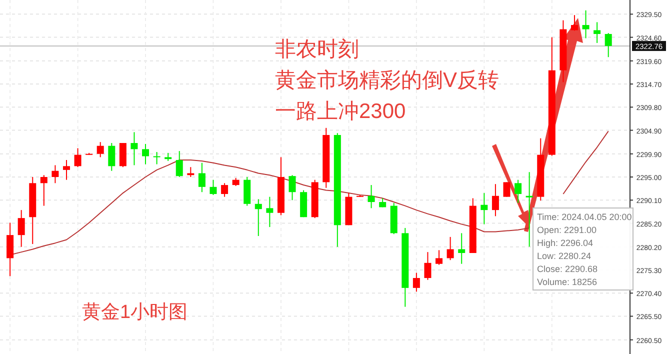 This screenshot has height=354, width=668. What do you see at coordinates (387, 80) in the screenshot?
I see `annotation: 黄金市场精彩的倒V反转` at bounding box center [387, 80].